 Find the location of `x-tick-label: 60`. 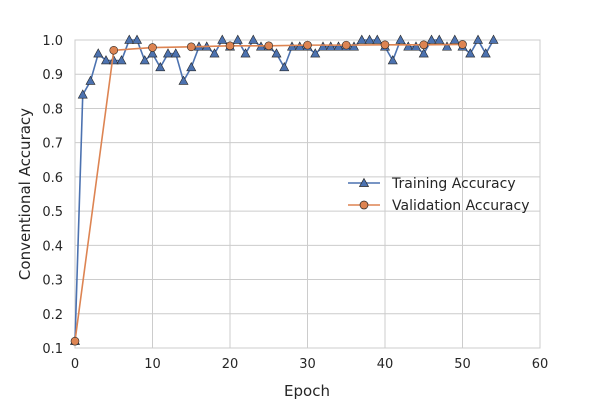

x-tick-label: 60 is located at coordinates (540, 364).